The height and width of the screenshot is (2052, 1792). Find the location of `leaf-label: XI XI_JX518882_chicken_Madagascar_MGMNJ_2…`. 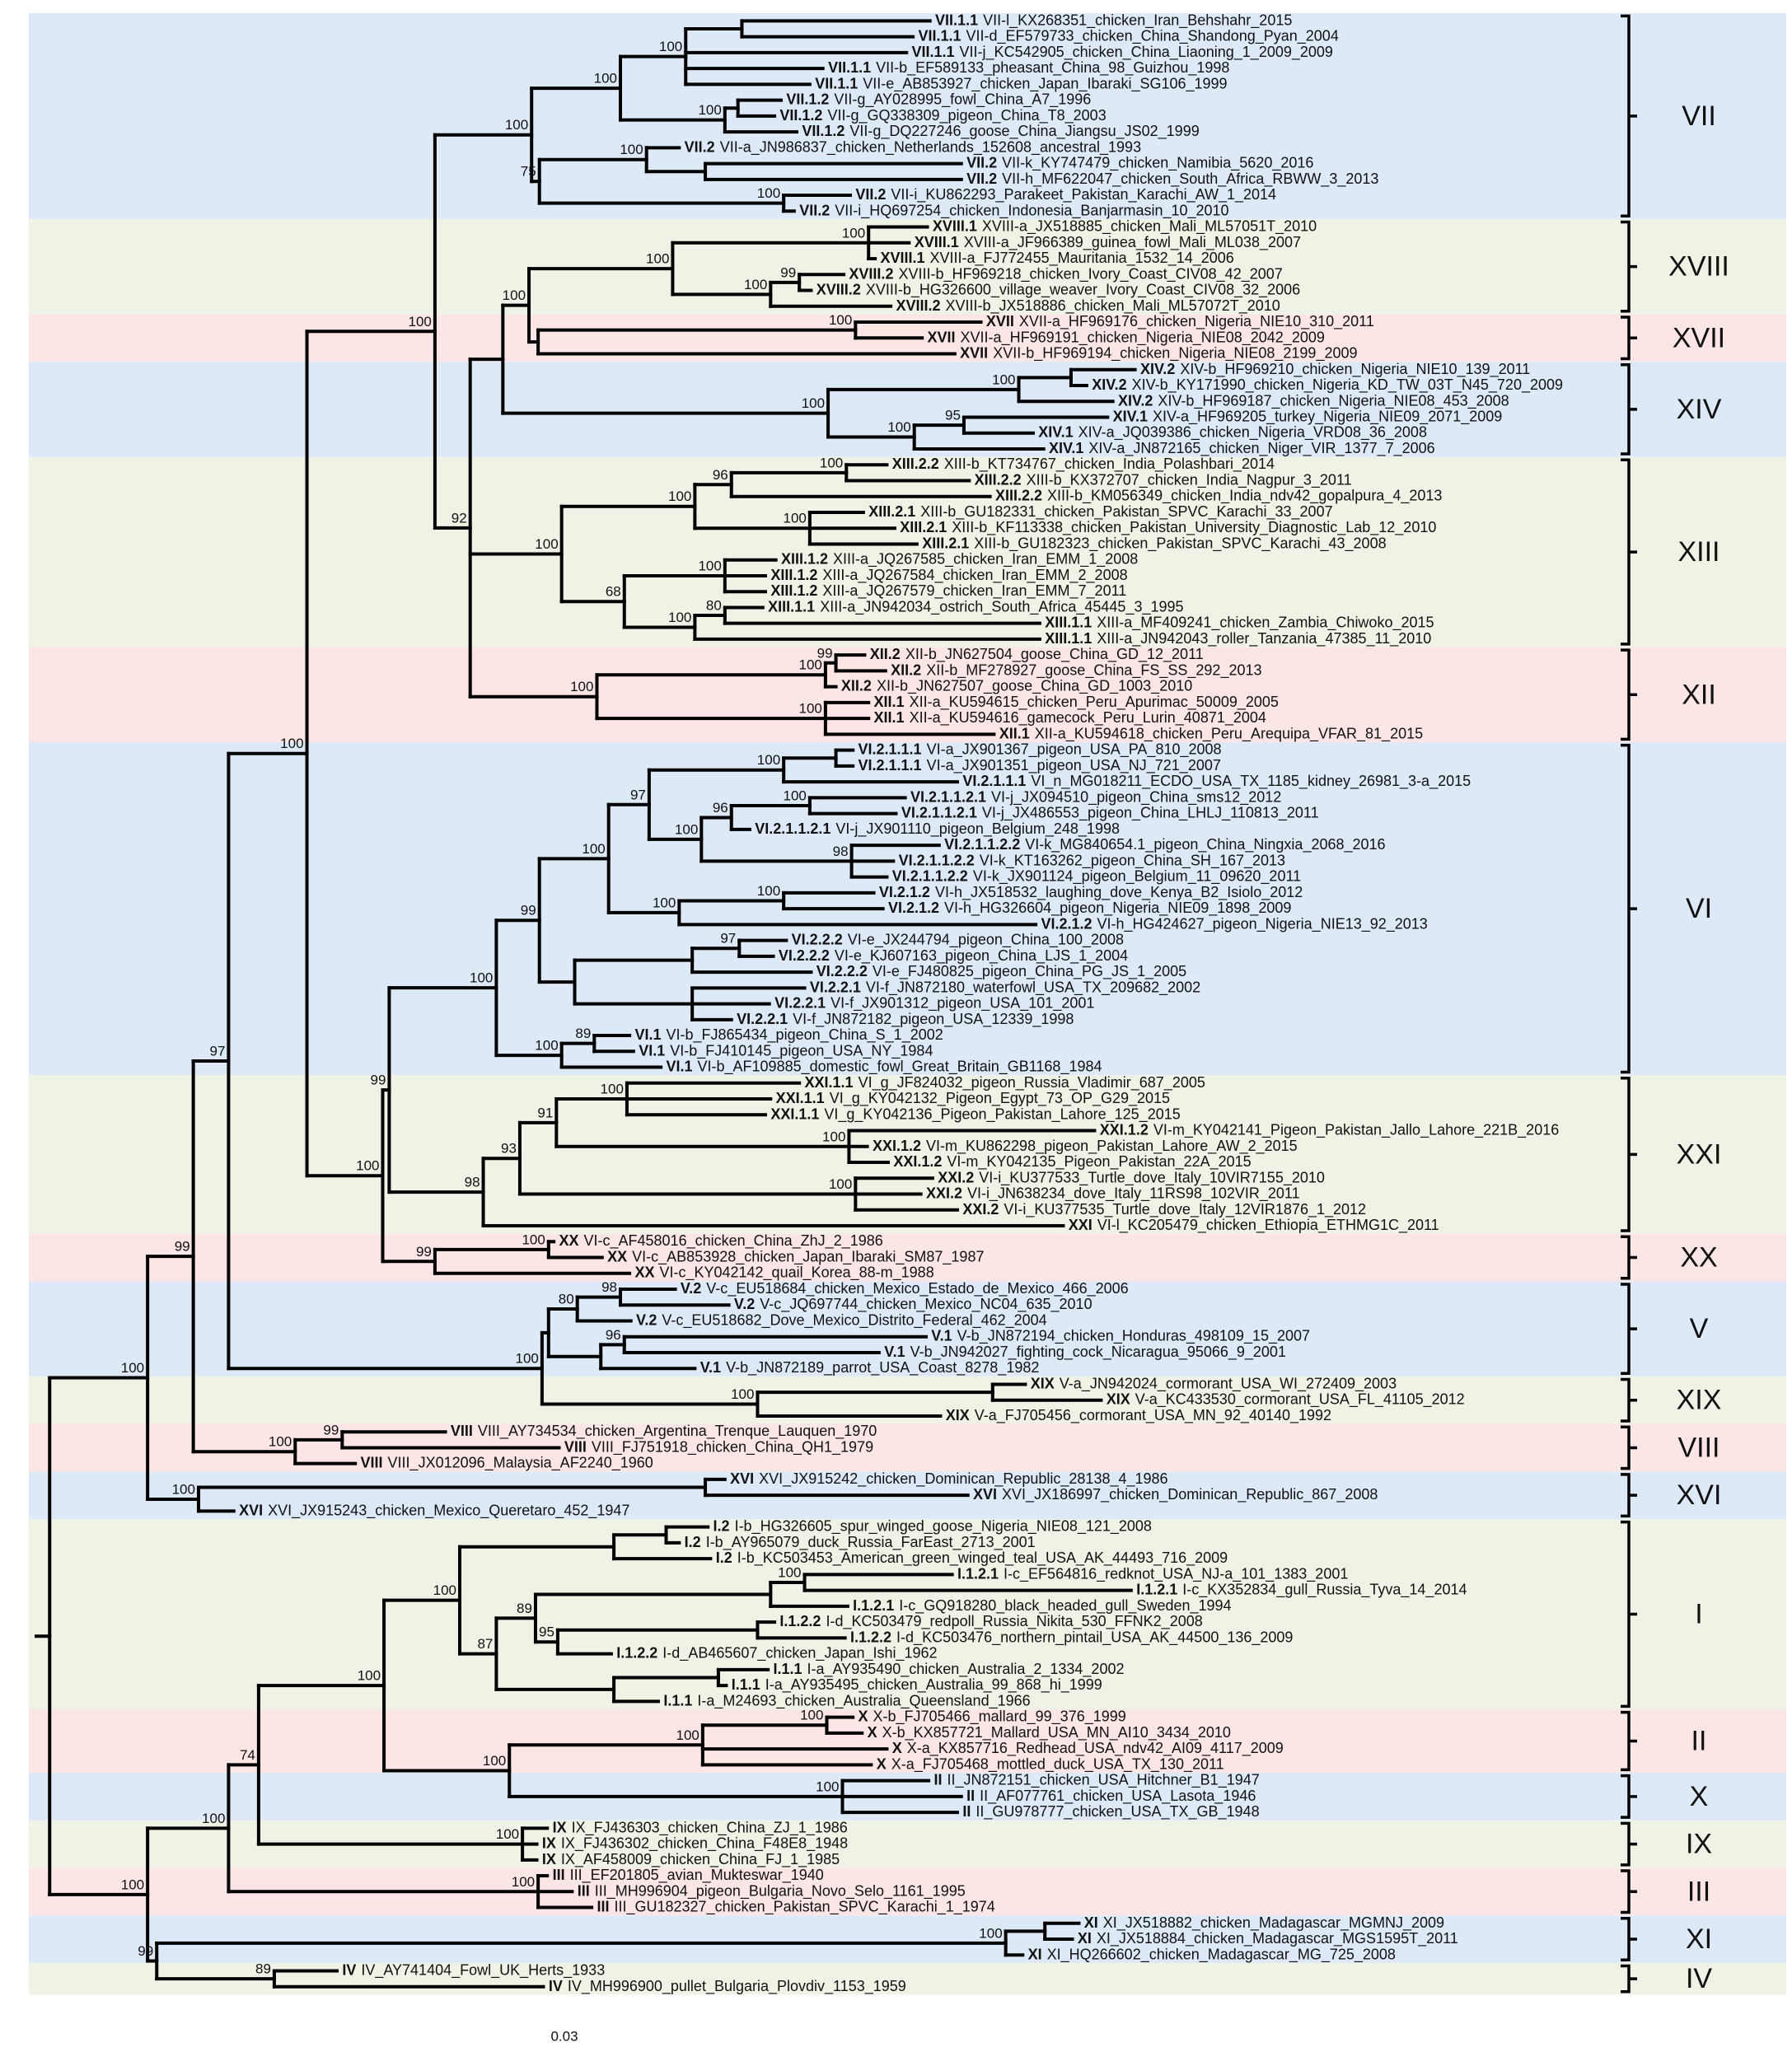

leaf-label: XI XI_JX518882_chicken_Madagascar_MGMNJ_2… is located at coordinates (1264, 1923).